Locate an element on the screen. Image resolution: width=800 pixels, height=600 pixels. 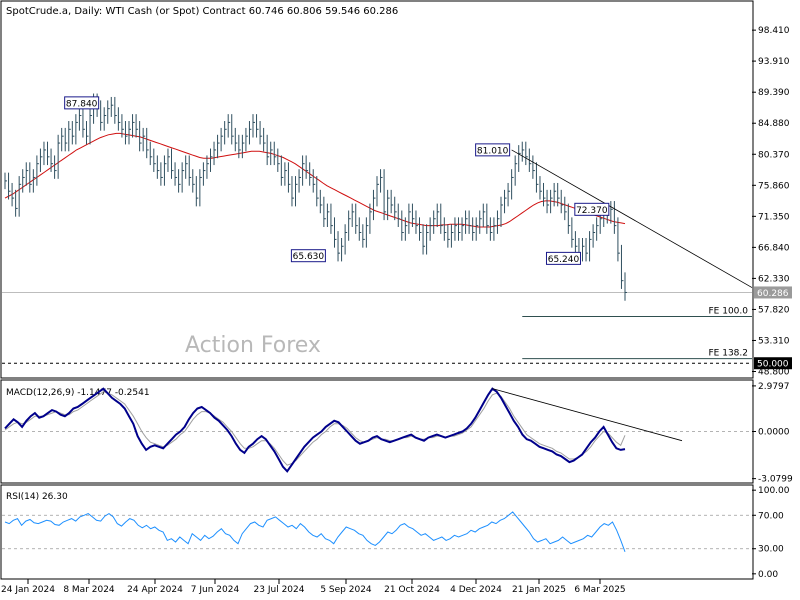
x-axis-tick-label: 7 Jun 2024 is located at coordinates (215, 590).